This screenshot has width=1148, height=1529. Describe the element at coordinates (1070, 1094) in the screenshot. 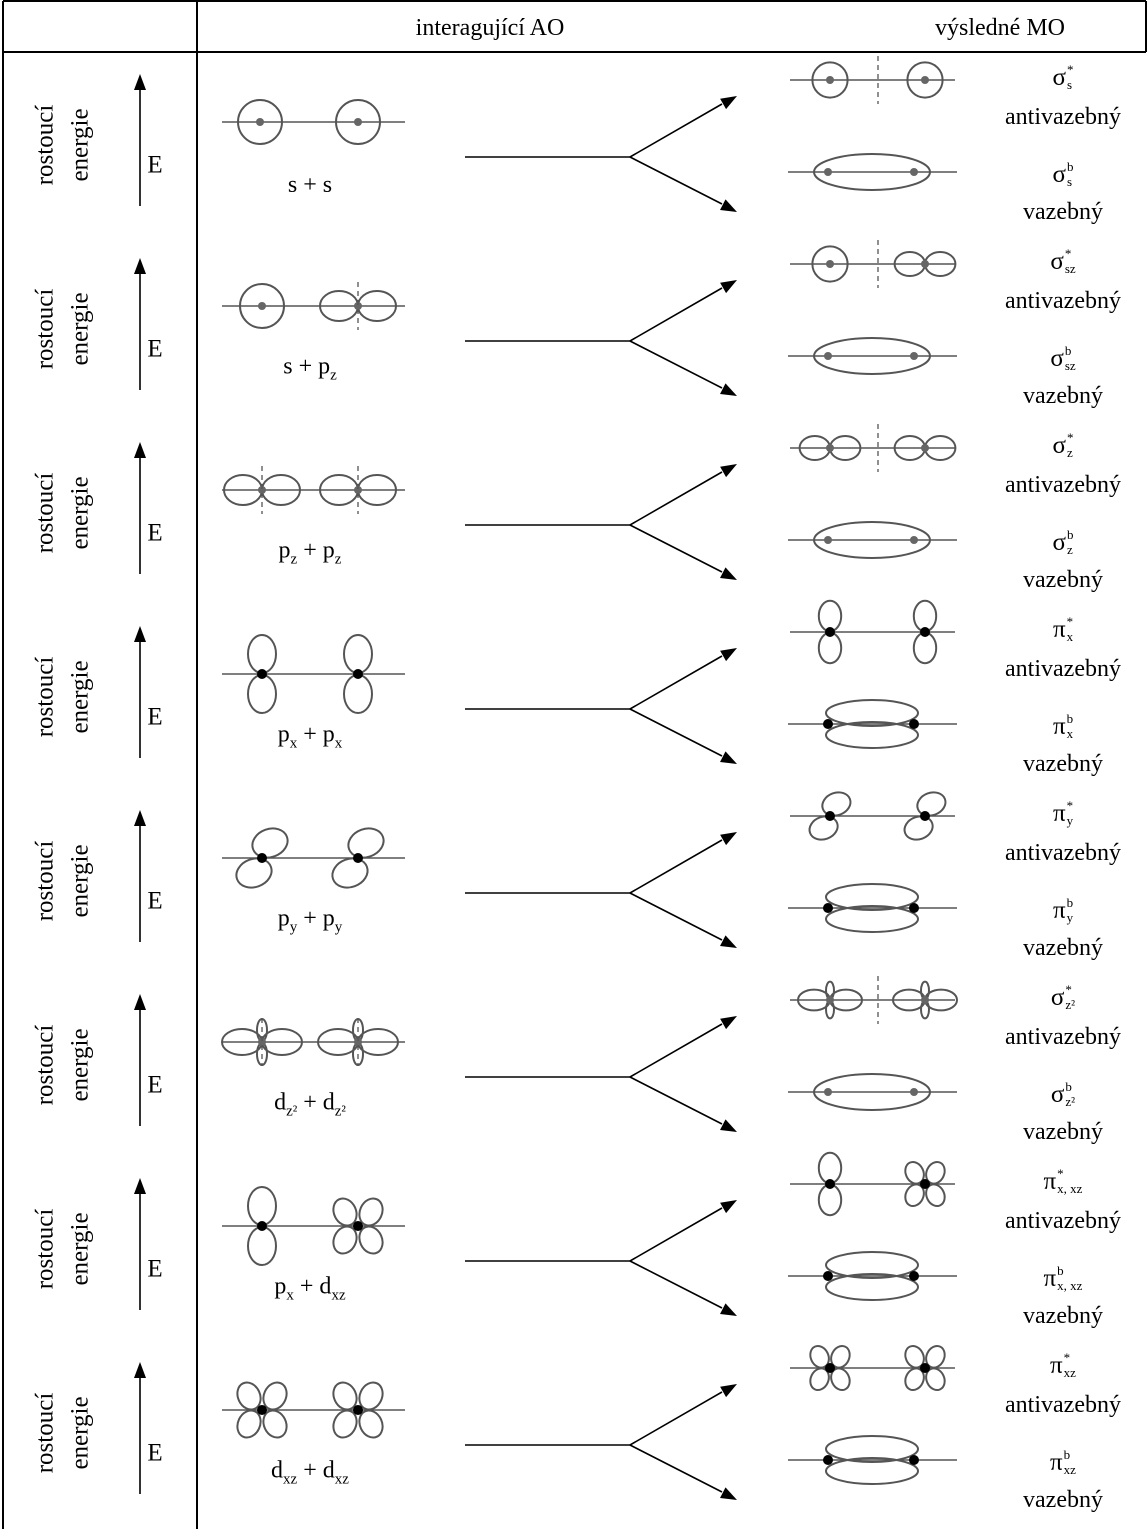

I see `symbol-indices: b z²` at that location.